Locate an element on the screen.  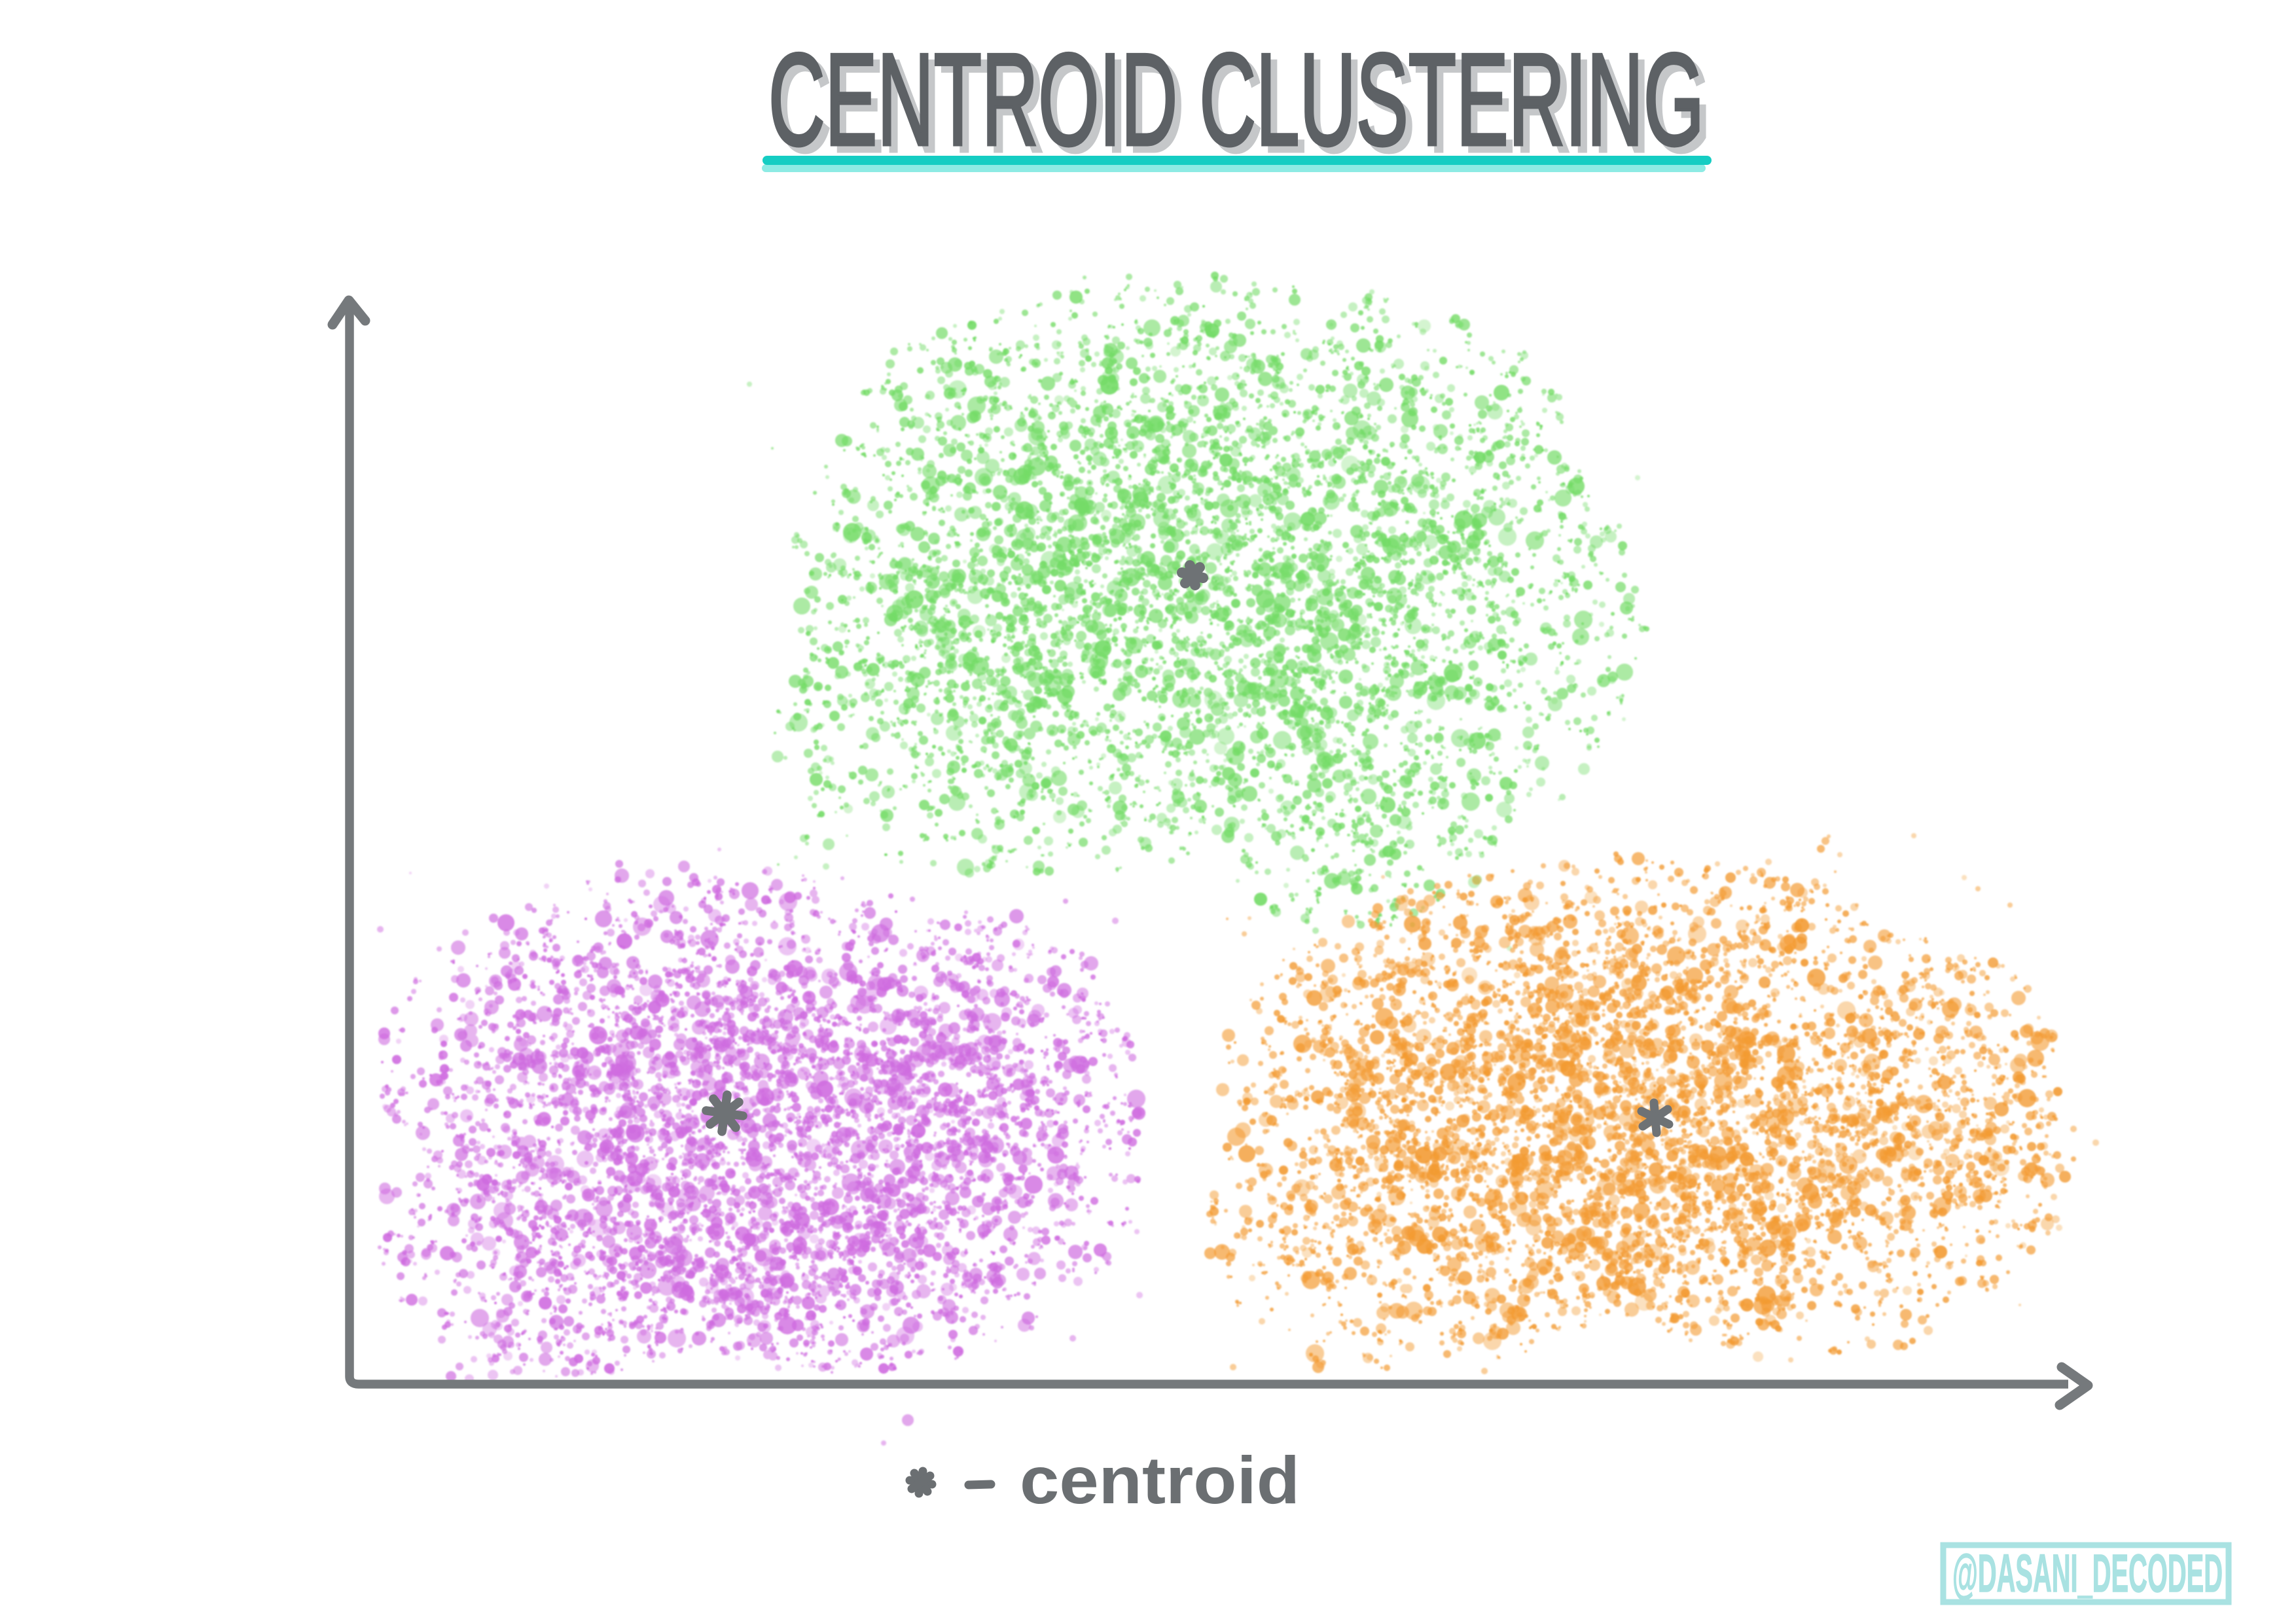
svg-text: @DASANI_DECODED is located at coordinates (2087, 1573).